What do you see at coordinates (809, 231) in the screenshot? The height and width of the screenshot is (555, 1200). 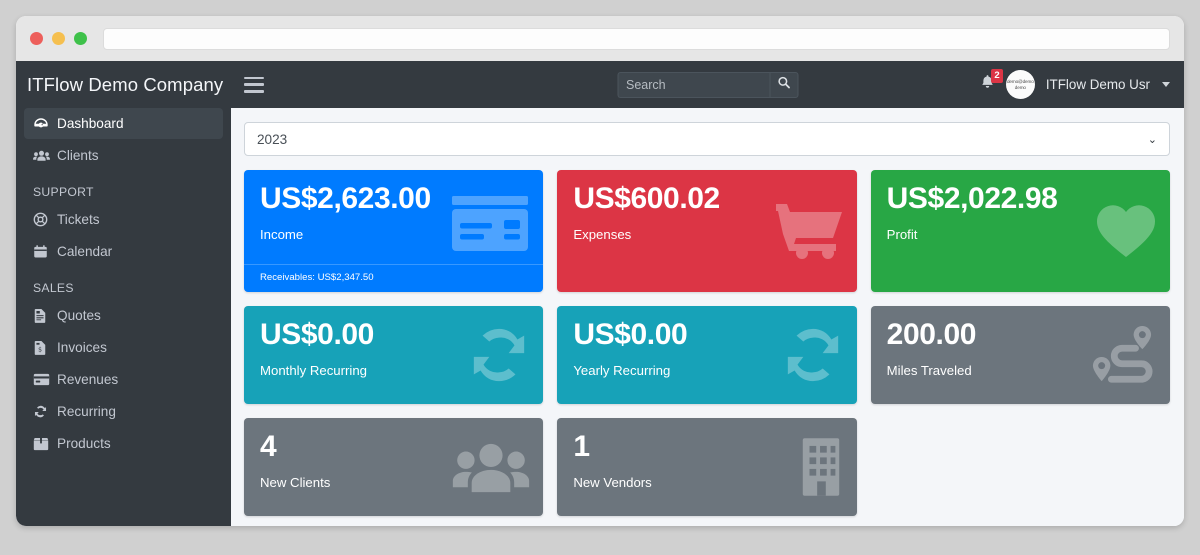 I see `shopping-cart-icon` at bounding box center [809, 231].